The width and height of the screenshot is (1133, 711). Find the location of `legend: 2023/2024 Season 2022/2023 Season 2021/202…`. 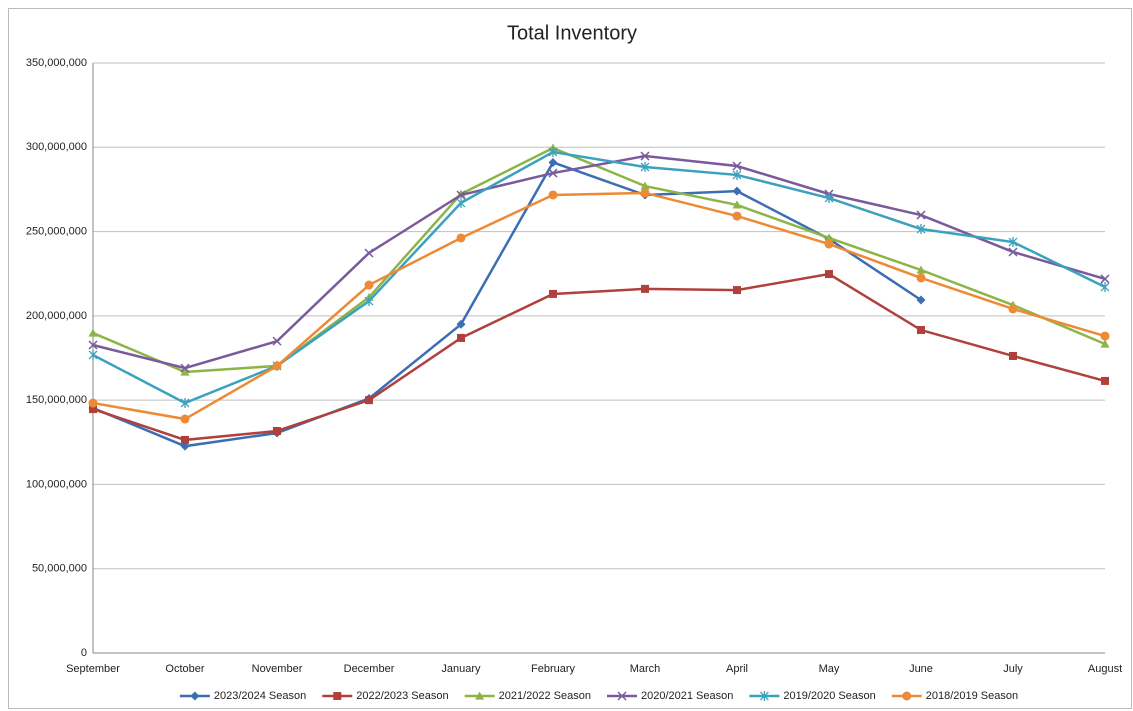

legend: 2023/2024 Season 2022/2023 Season 2021/202… is located at coordinates (598, 696).